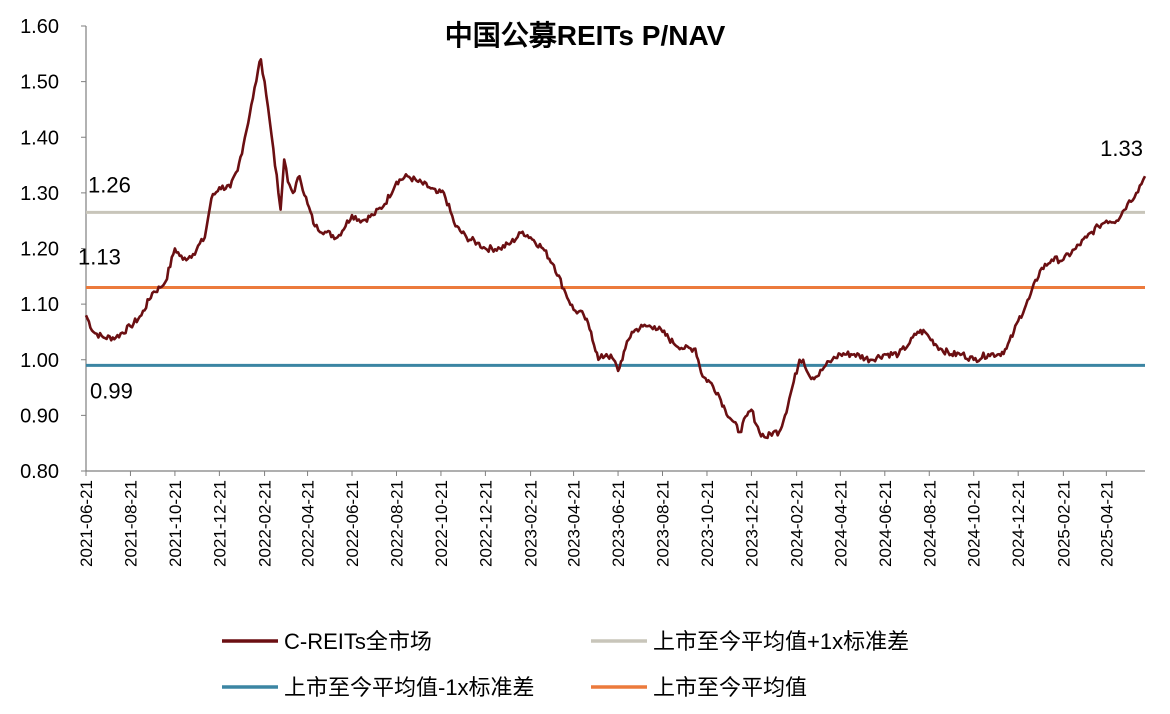 This screenshot has height=714, width=1170. What do you see at coordinates (39, 305) in the screenshot?
I see `y-tick-label: 1.10` at bounding box center [39, 305].